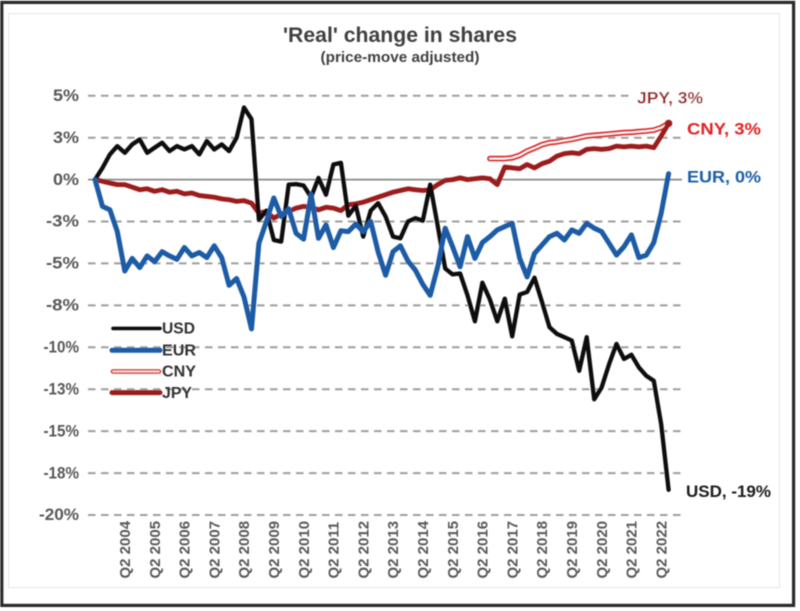 The image size is (800, 611). I want to click on svg-text: Q2 2018, so click(542, 550).